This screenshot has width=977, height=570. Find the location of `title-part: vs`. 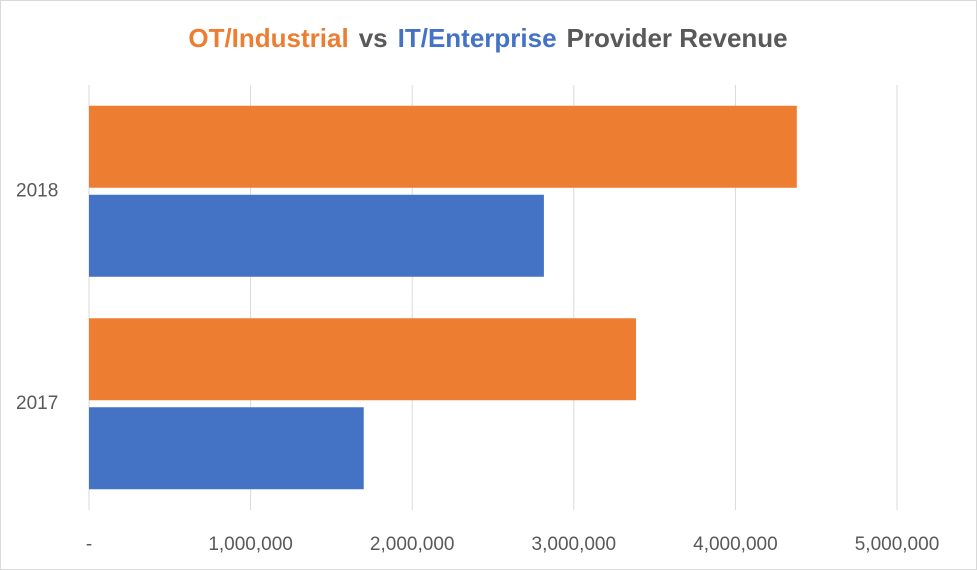

title-part: vs is located at coordinates (373, 38).